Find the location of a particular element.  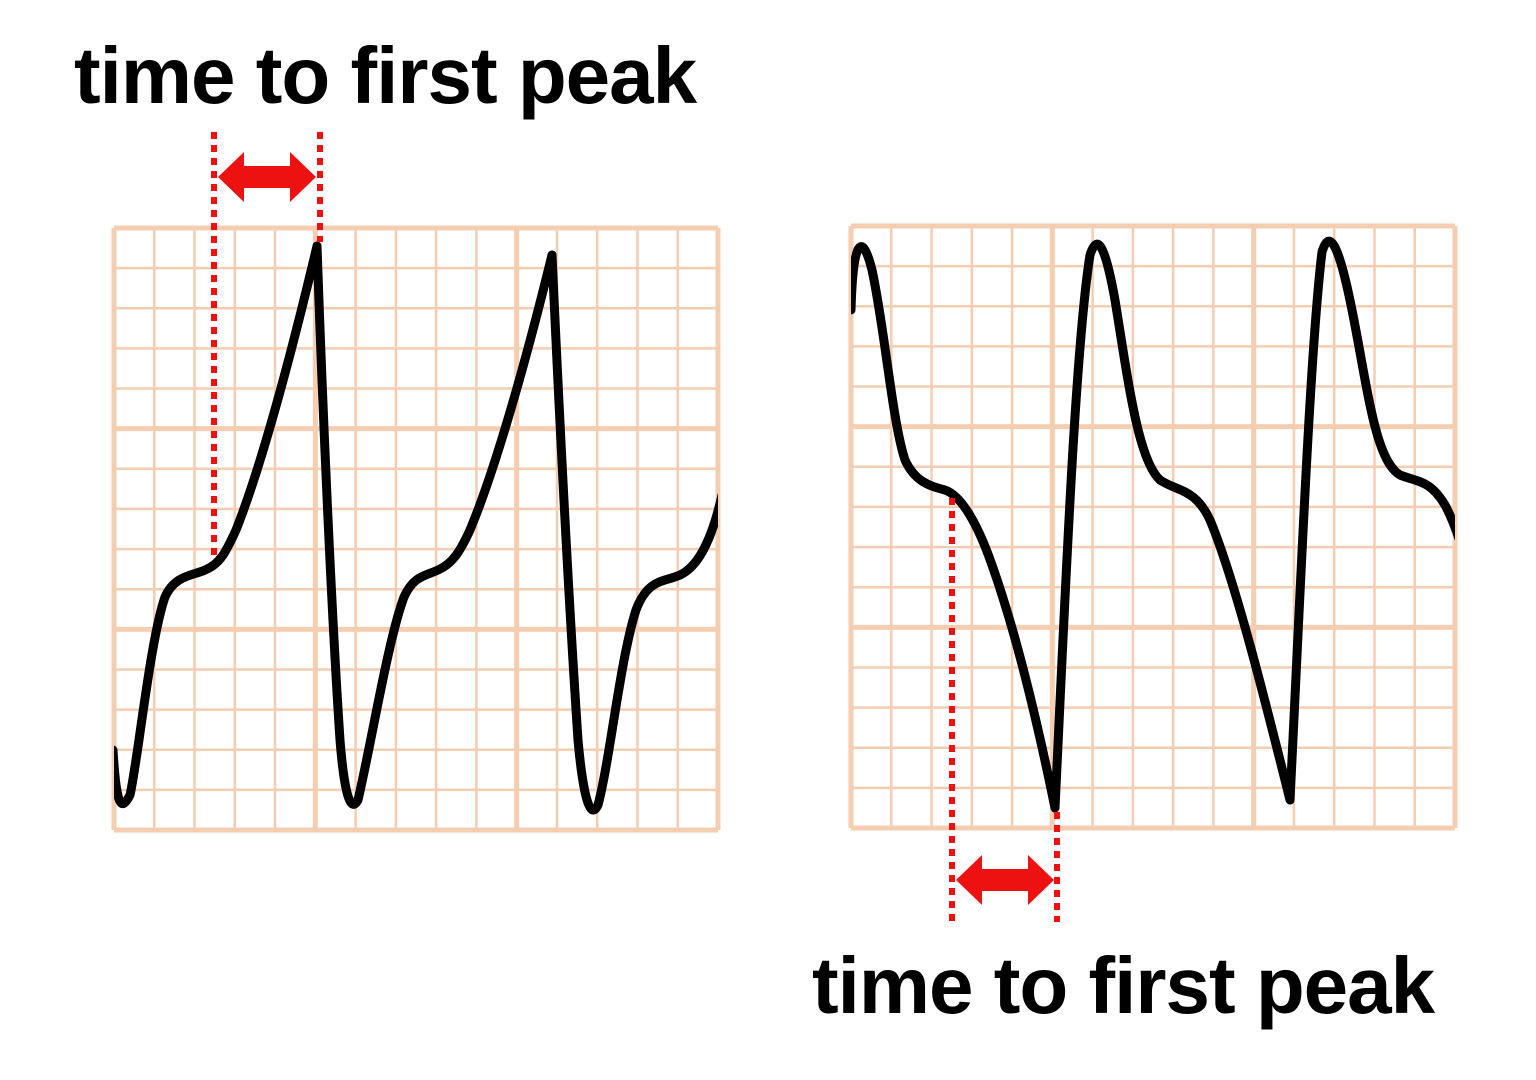

time-to-first-peak-marker-left is located at coordinates (267, 344).